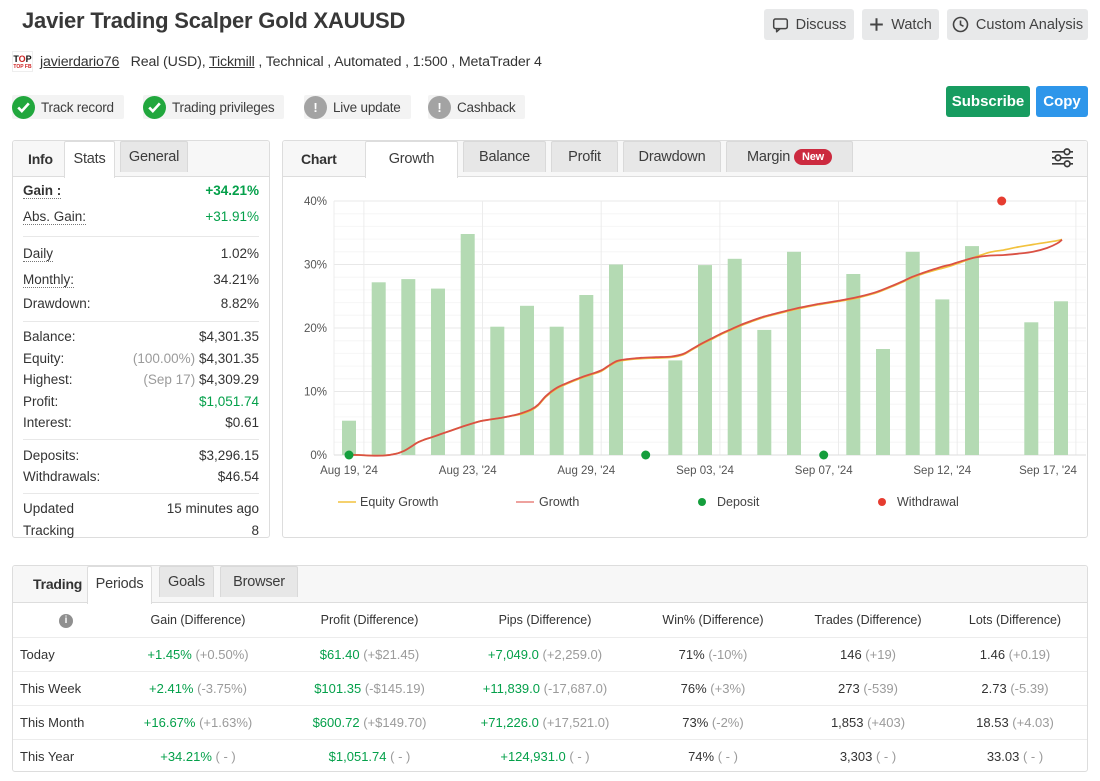 The height and width of the screenshot is (781, 1100). I want to click on svg-text: Sep 17, '24, so click(1048, 471).